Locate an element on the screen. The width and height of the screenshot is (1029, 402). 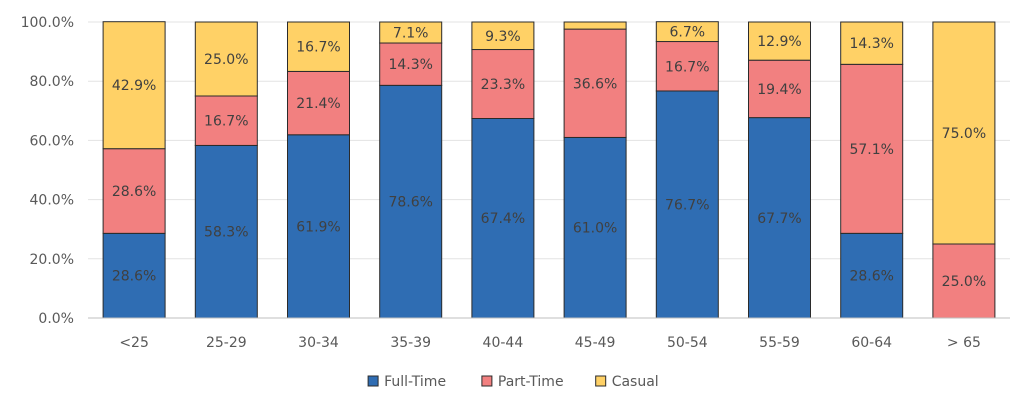
data-label: 7.1% is located at coordinates (411, 34).